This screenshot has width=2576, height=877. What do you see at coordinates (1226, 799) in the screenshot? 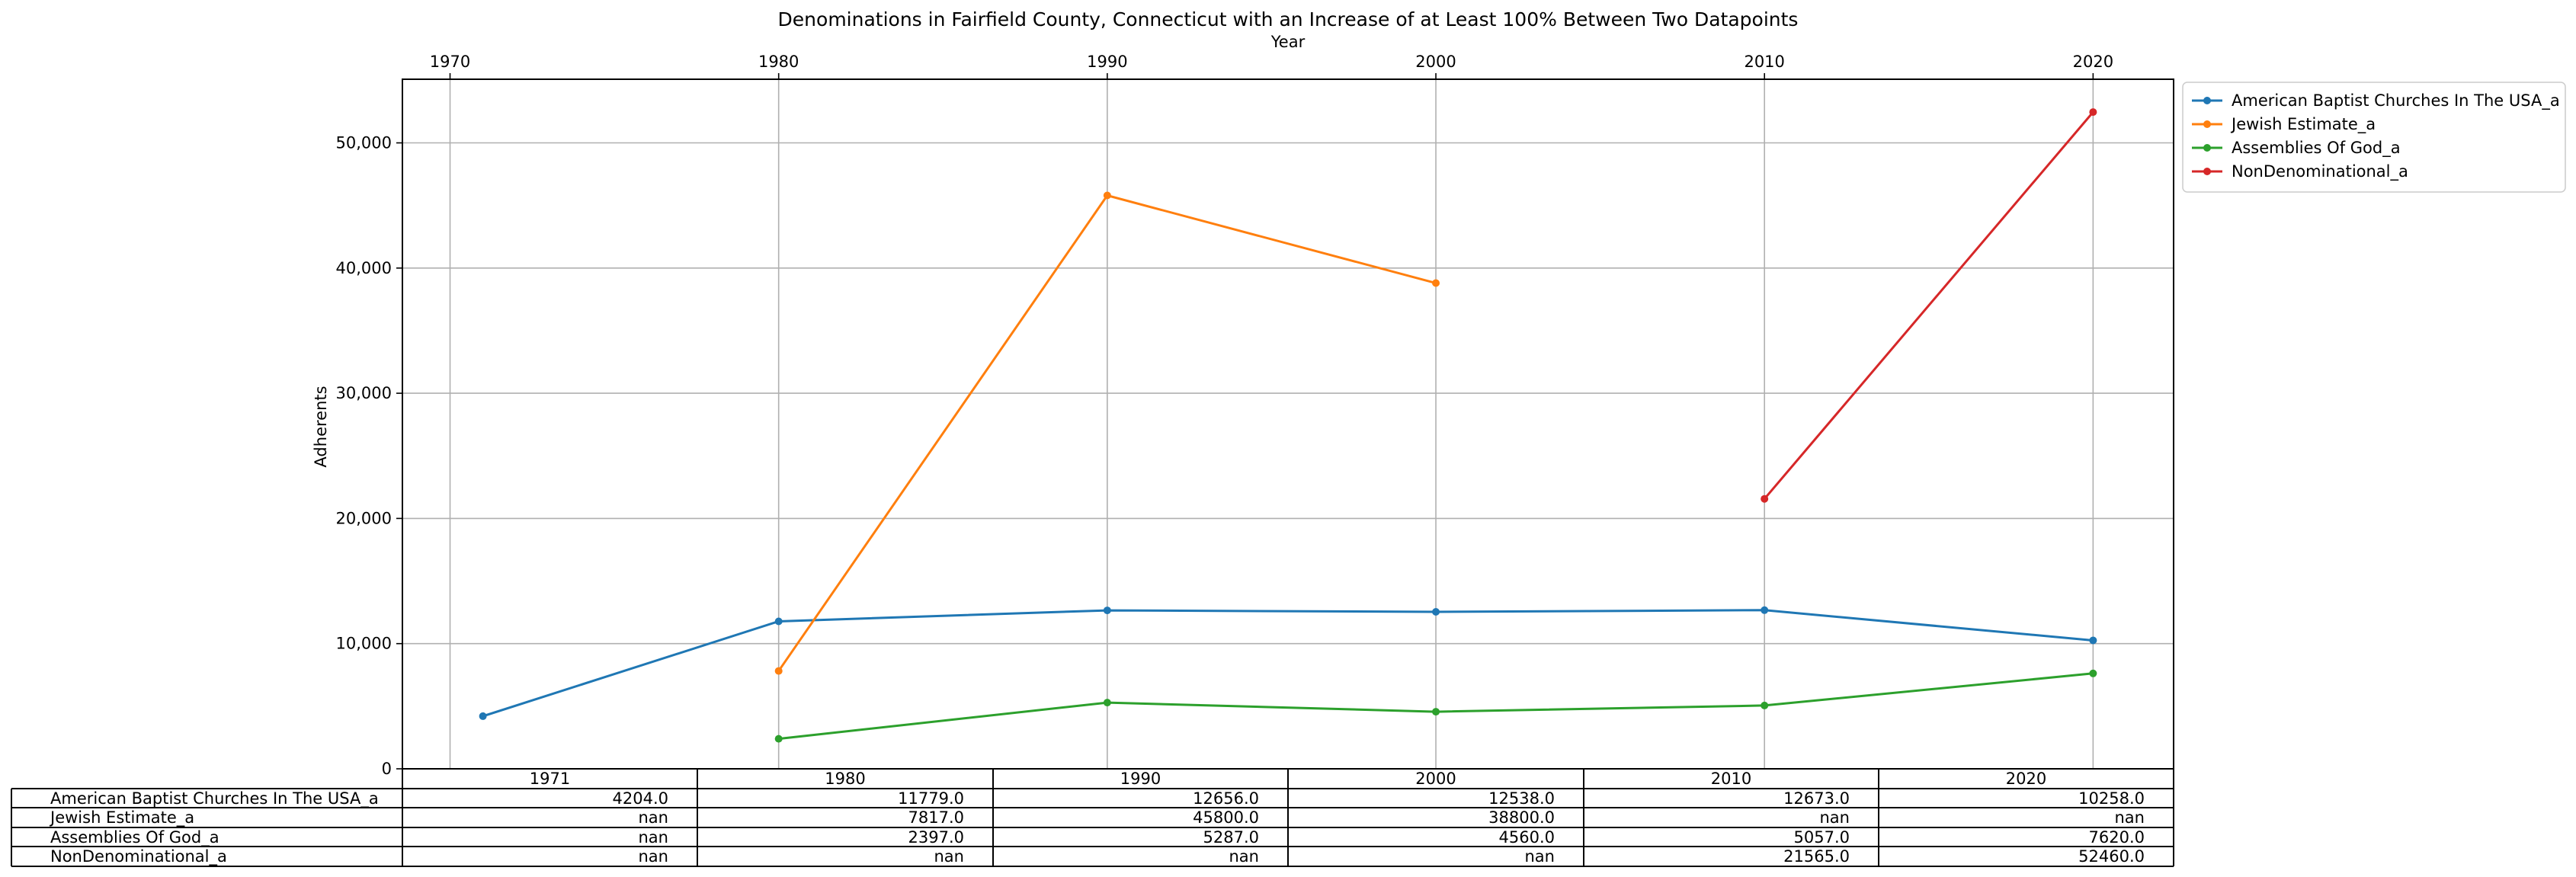
I see `table-cell: 12656.0` at bounding box center [1226, 799].